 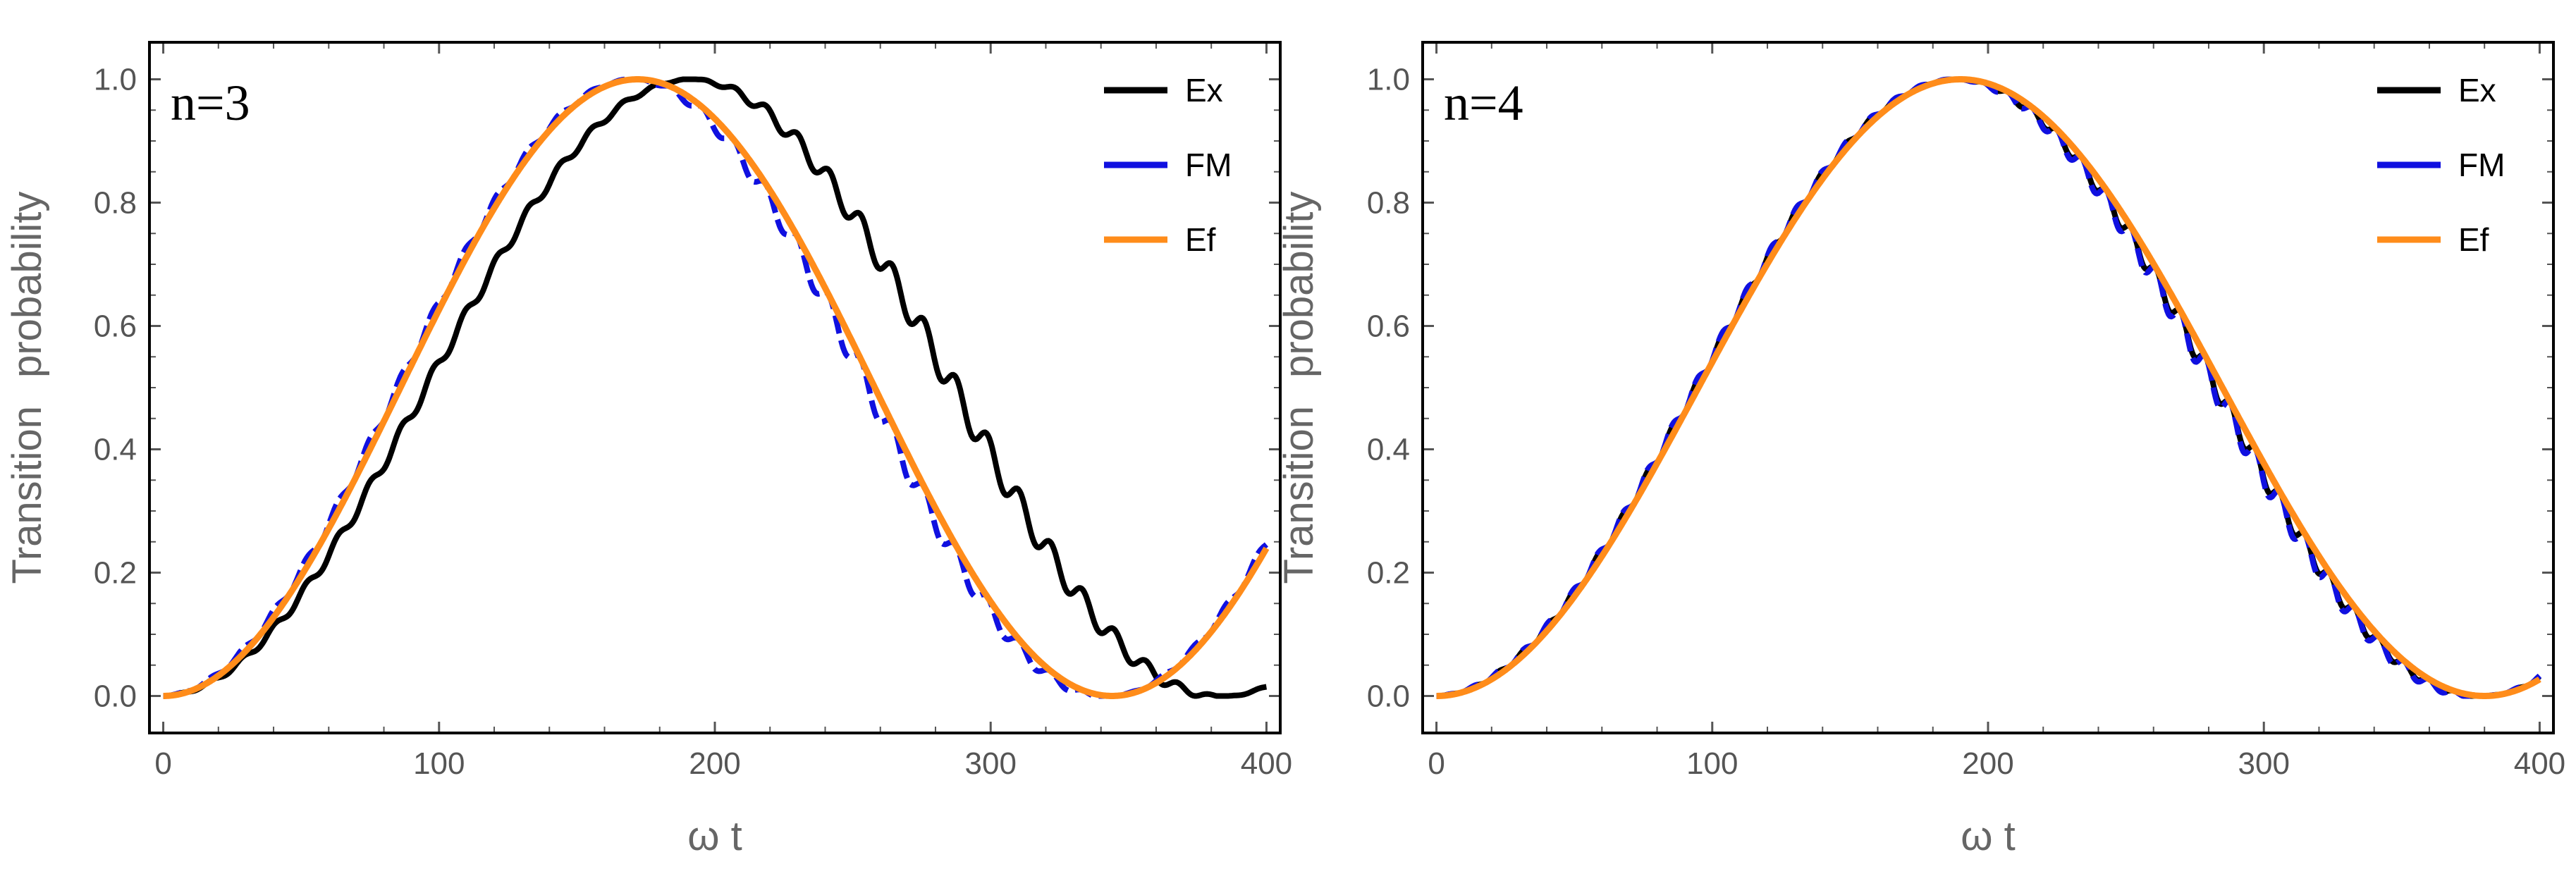 I want to click on panel-label: n=3, so click(x=210, y=103).